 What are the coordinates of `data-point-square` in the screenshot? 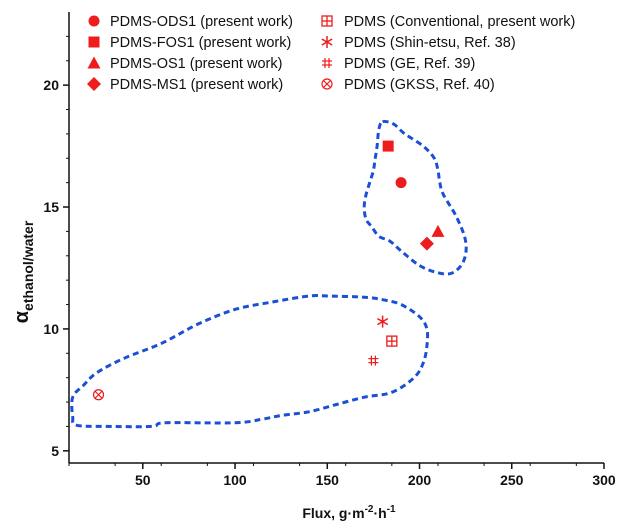 It's located at (388, 146).